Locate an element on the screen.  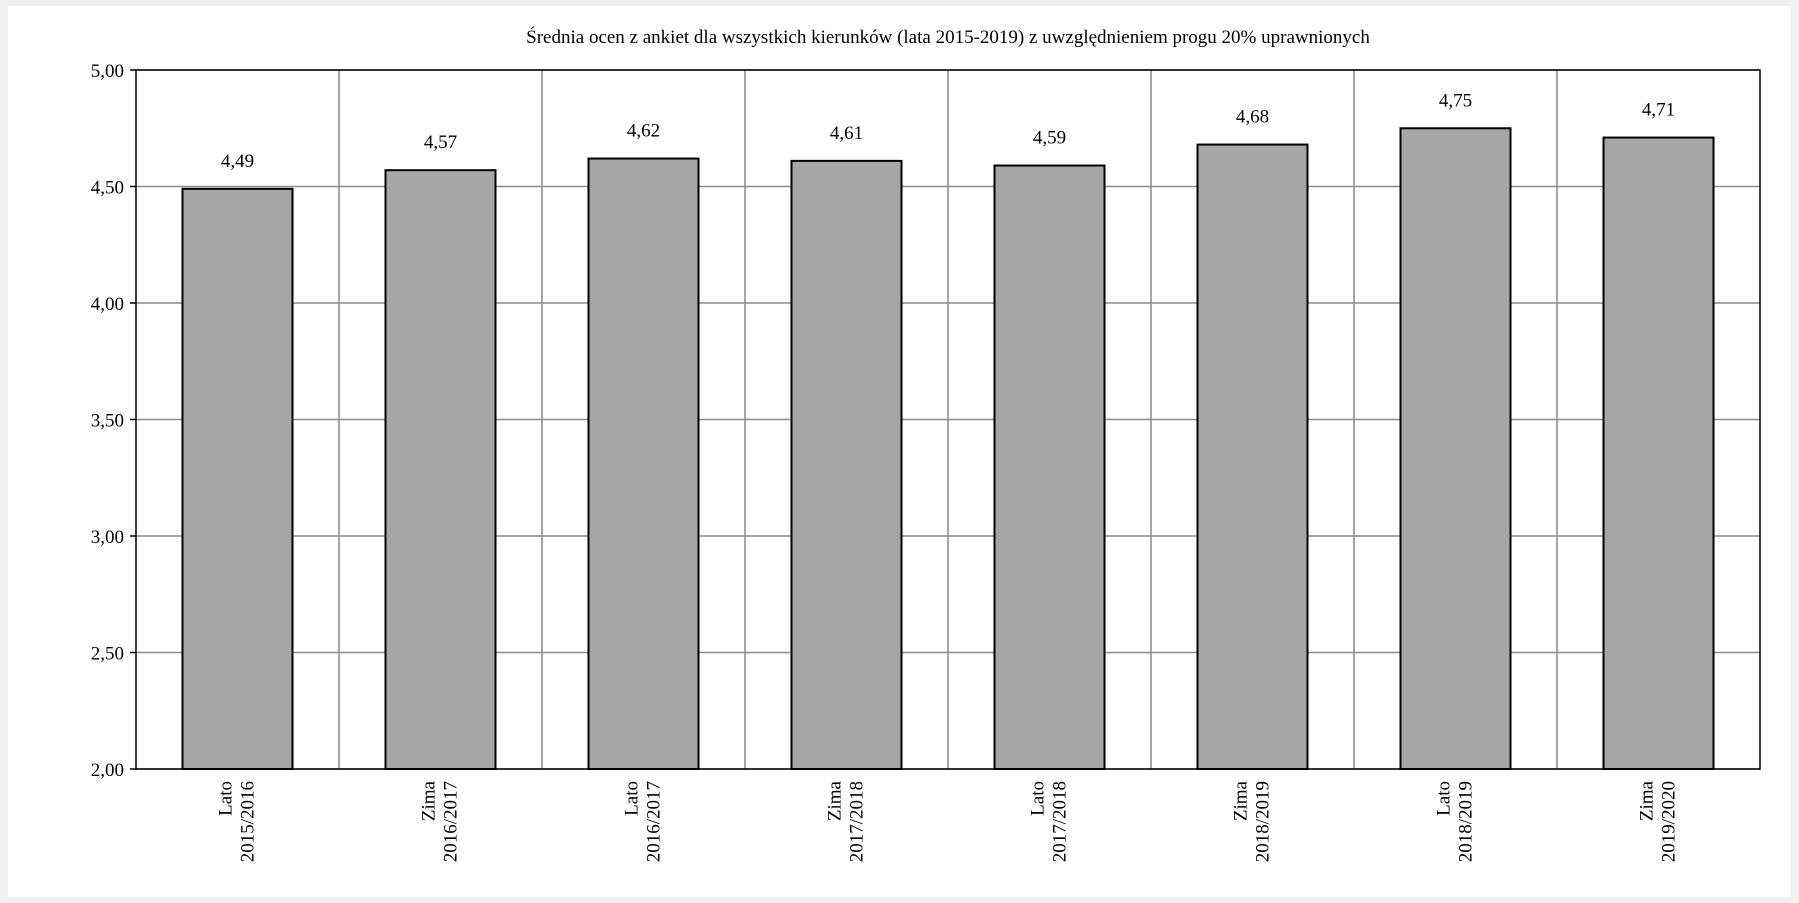
x-tick-label: Zima 2016/2017 is located at coordinates (440, 821).